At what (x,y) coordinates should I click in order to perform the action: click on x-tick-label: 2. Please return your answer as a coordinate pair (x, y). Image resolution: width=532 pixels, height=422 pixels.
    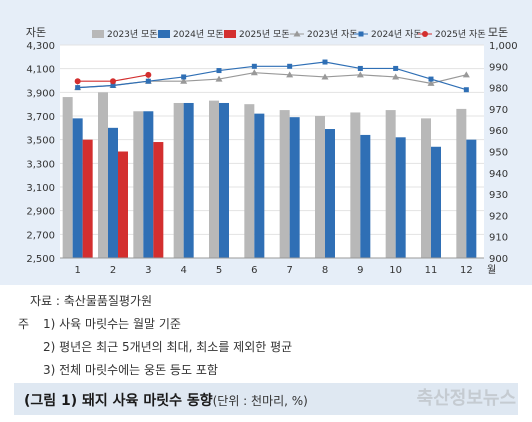
    Looking at the image, I should click on (113, 270).